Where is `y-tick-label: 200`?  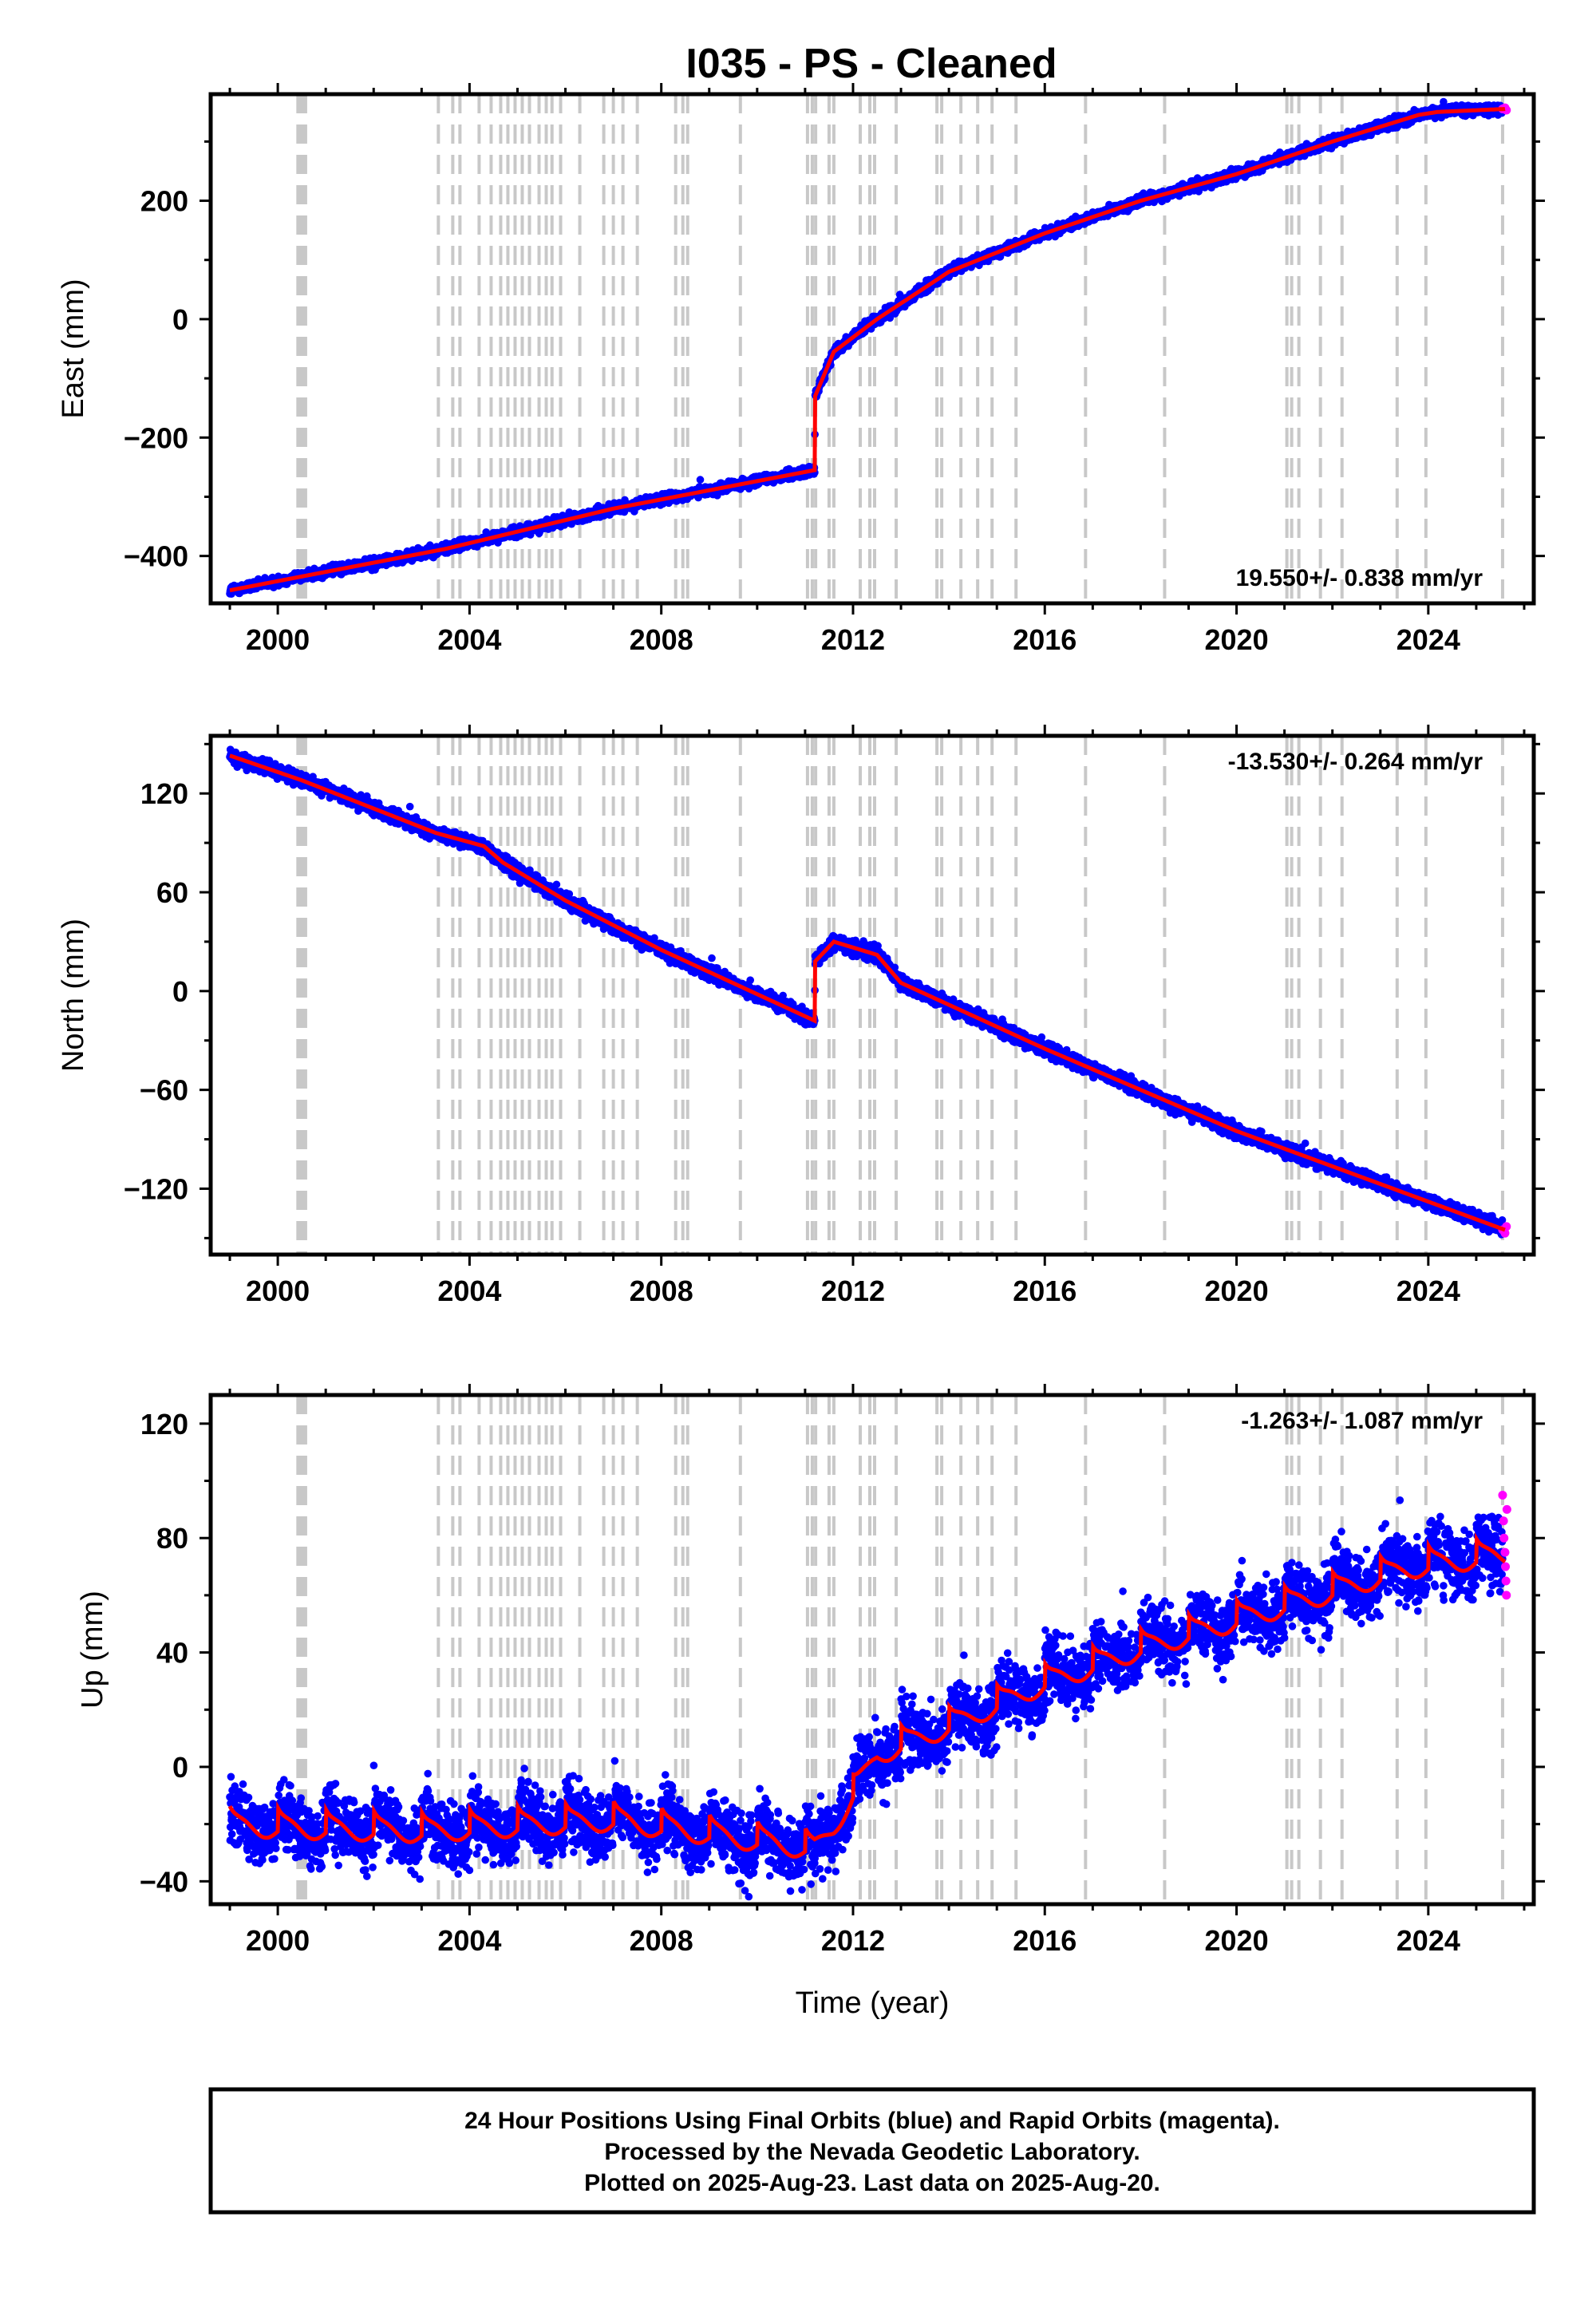
y-tick-label: 200 is located at coordinates (164, 201).